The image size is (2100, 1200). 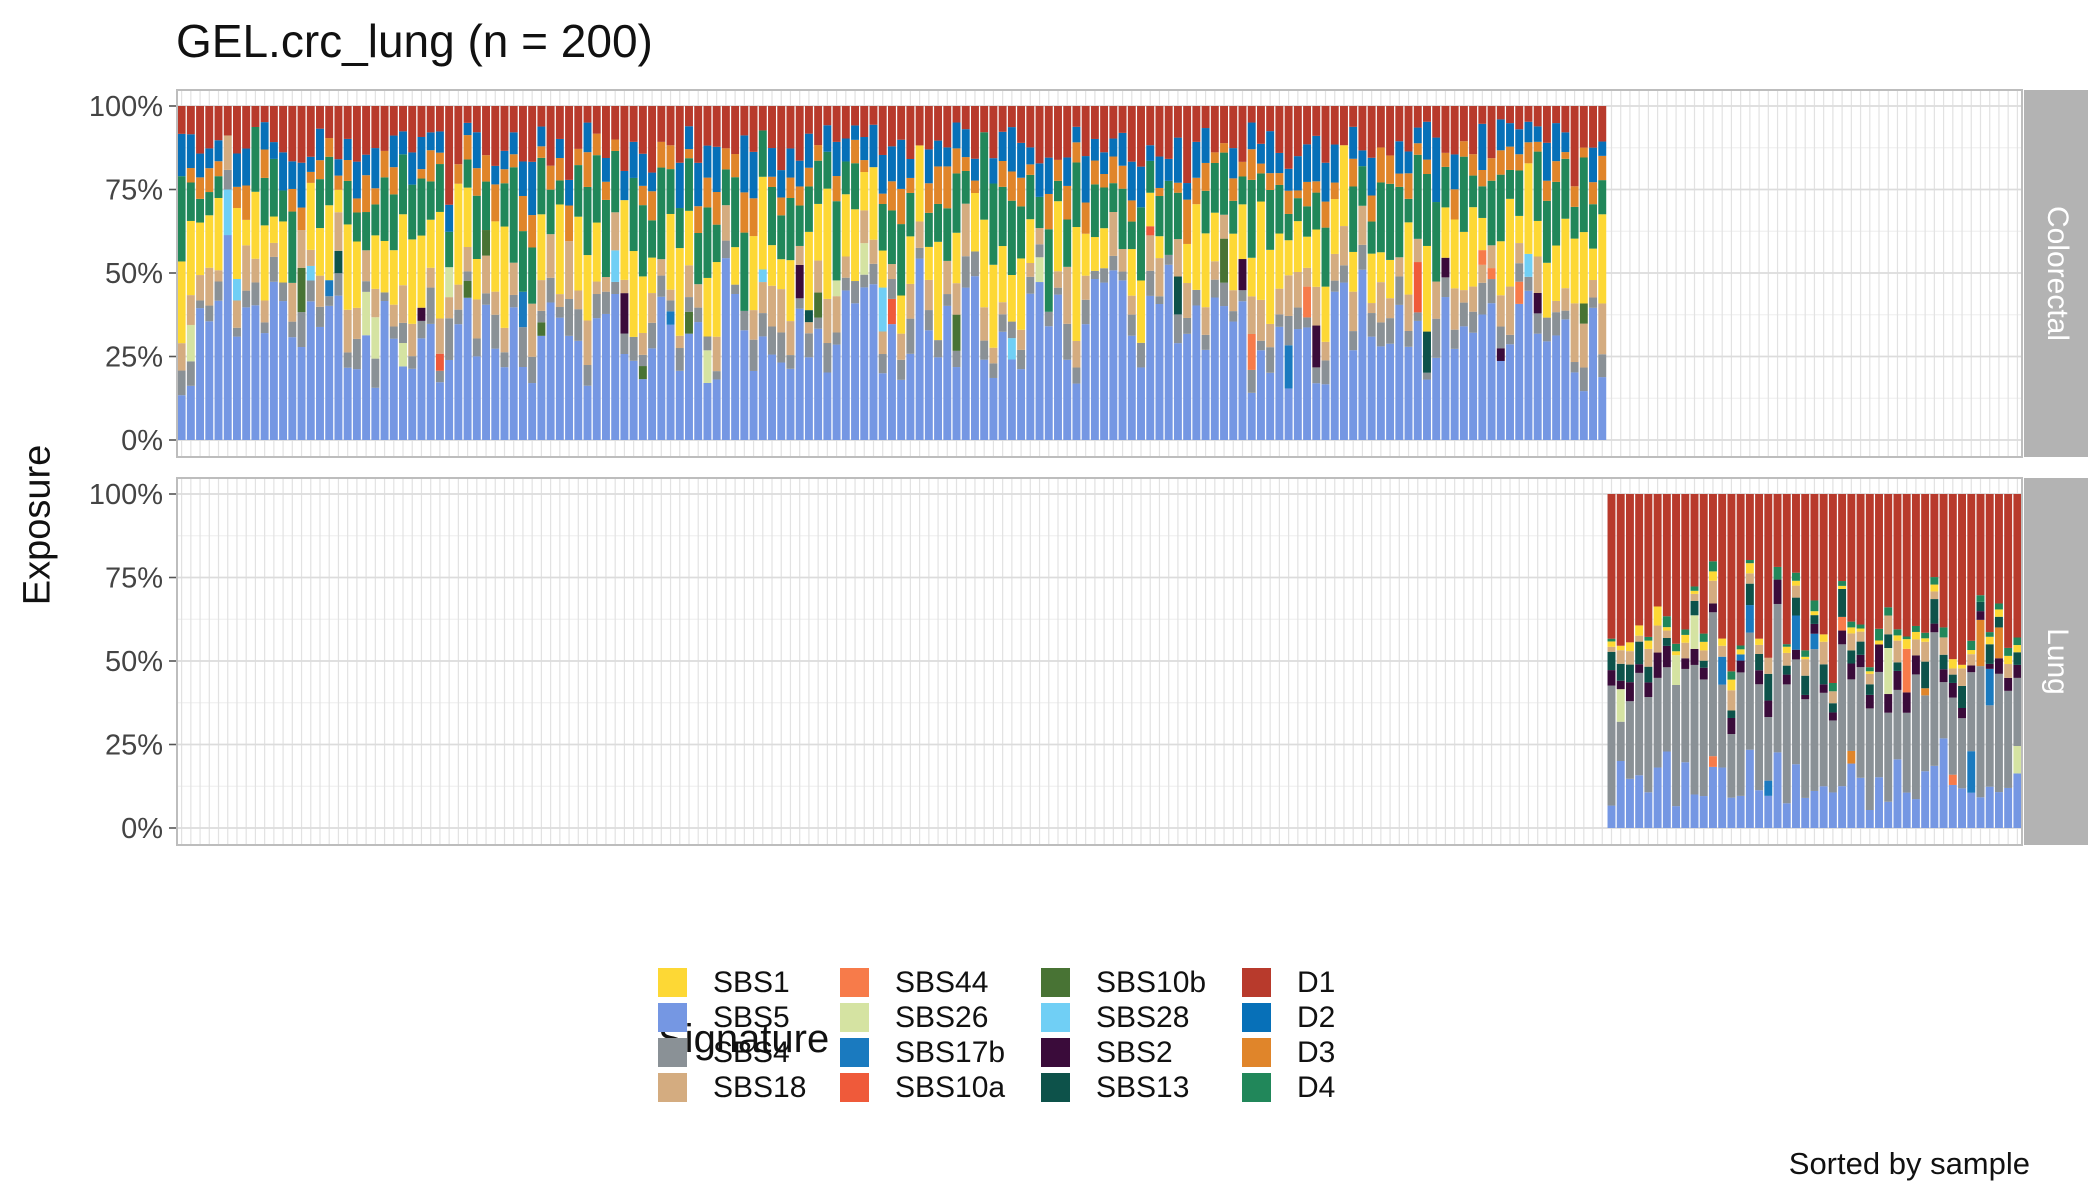 I want to click on legend-label: SBS2, so click(x=1134, y=1052).